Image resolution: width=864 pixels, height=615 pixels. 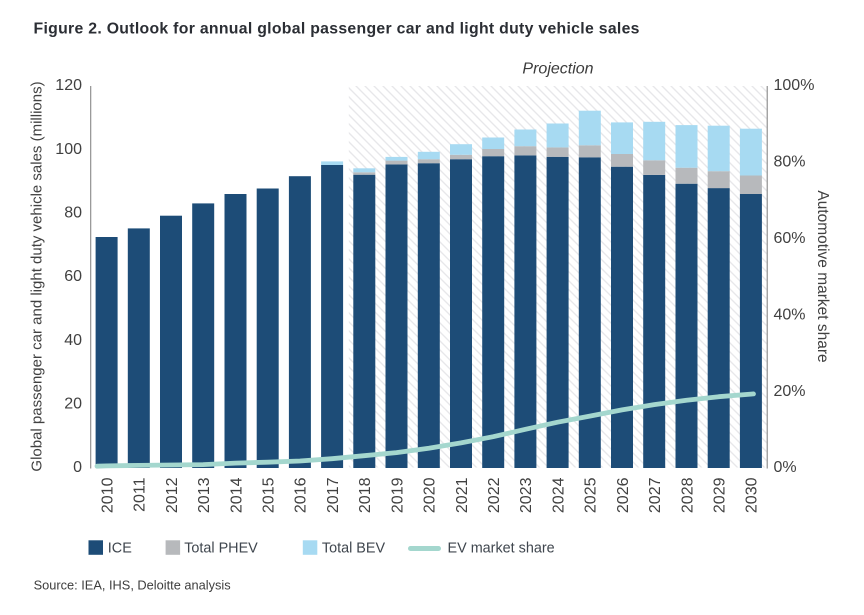 What do you see at coordinates (790, 162) in the screenshot?
I see `svg-text: 80%` at bounding box center [790, 162].